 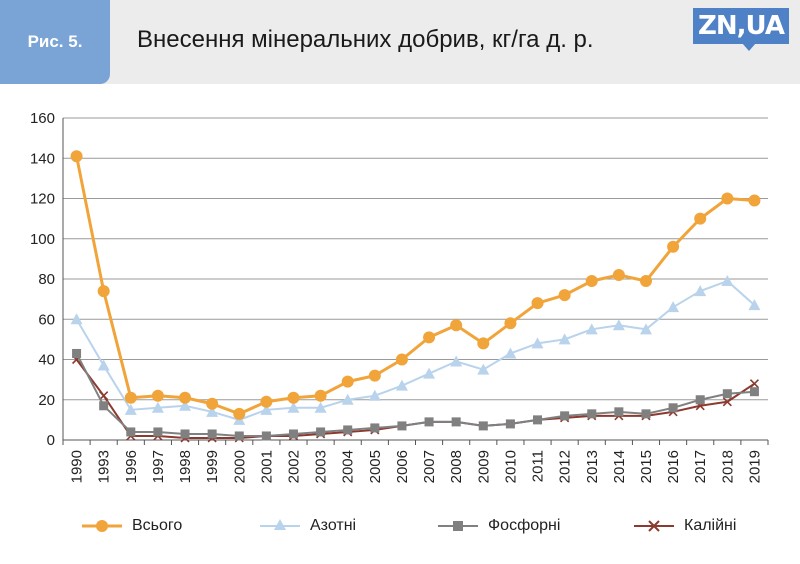 I want to click on x-tick-label: 2017, so click(x=700, y=466).